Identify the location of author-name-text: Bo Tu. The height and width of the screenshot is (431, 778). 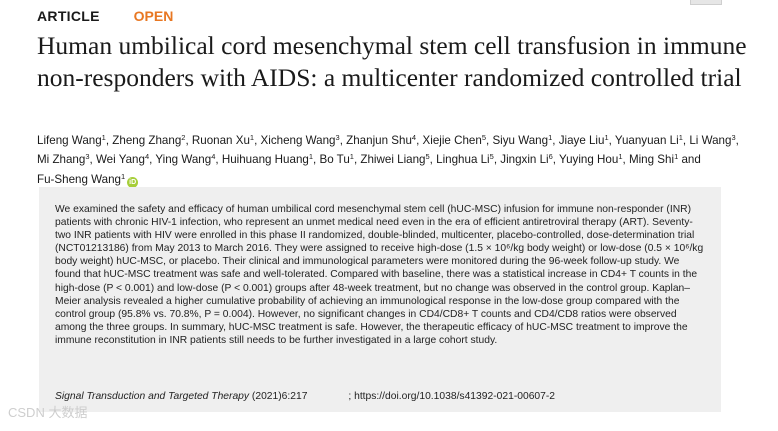
(334, 160).